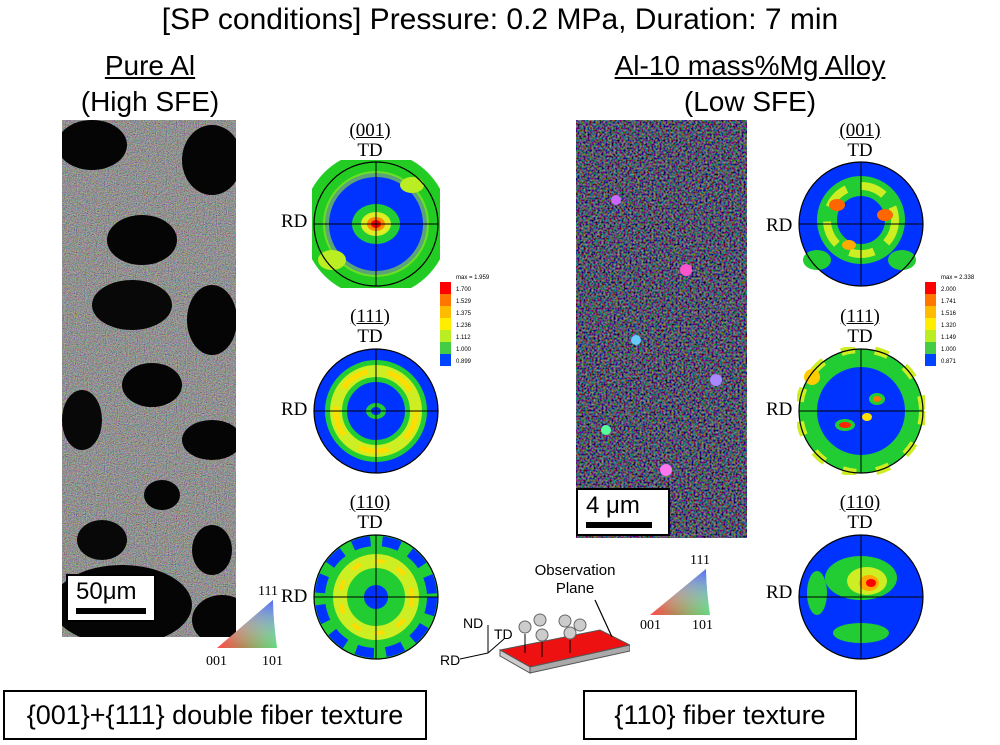  Describe the element at coordinates (955, 348) in the screenshot. I see `right-legend-row: 1.000` at that location.